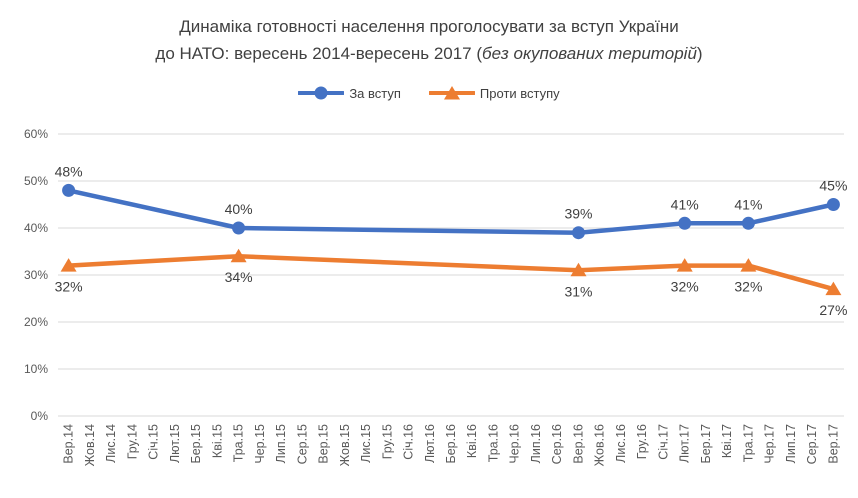 The width and height of the screenshot is (858, 498). Describe the element at coordinates (833, 186) in the screenshot. I see `data-label: 45%` at that location.